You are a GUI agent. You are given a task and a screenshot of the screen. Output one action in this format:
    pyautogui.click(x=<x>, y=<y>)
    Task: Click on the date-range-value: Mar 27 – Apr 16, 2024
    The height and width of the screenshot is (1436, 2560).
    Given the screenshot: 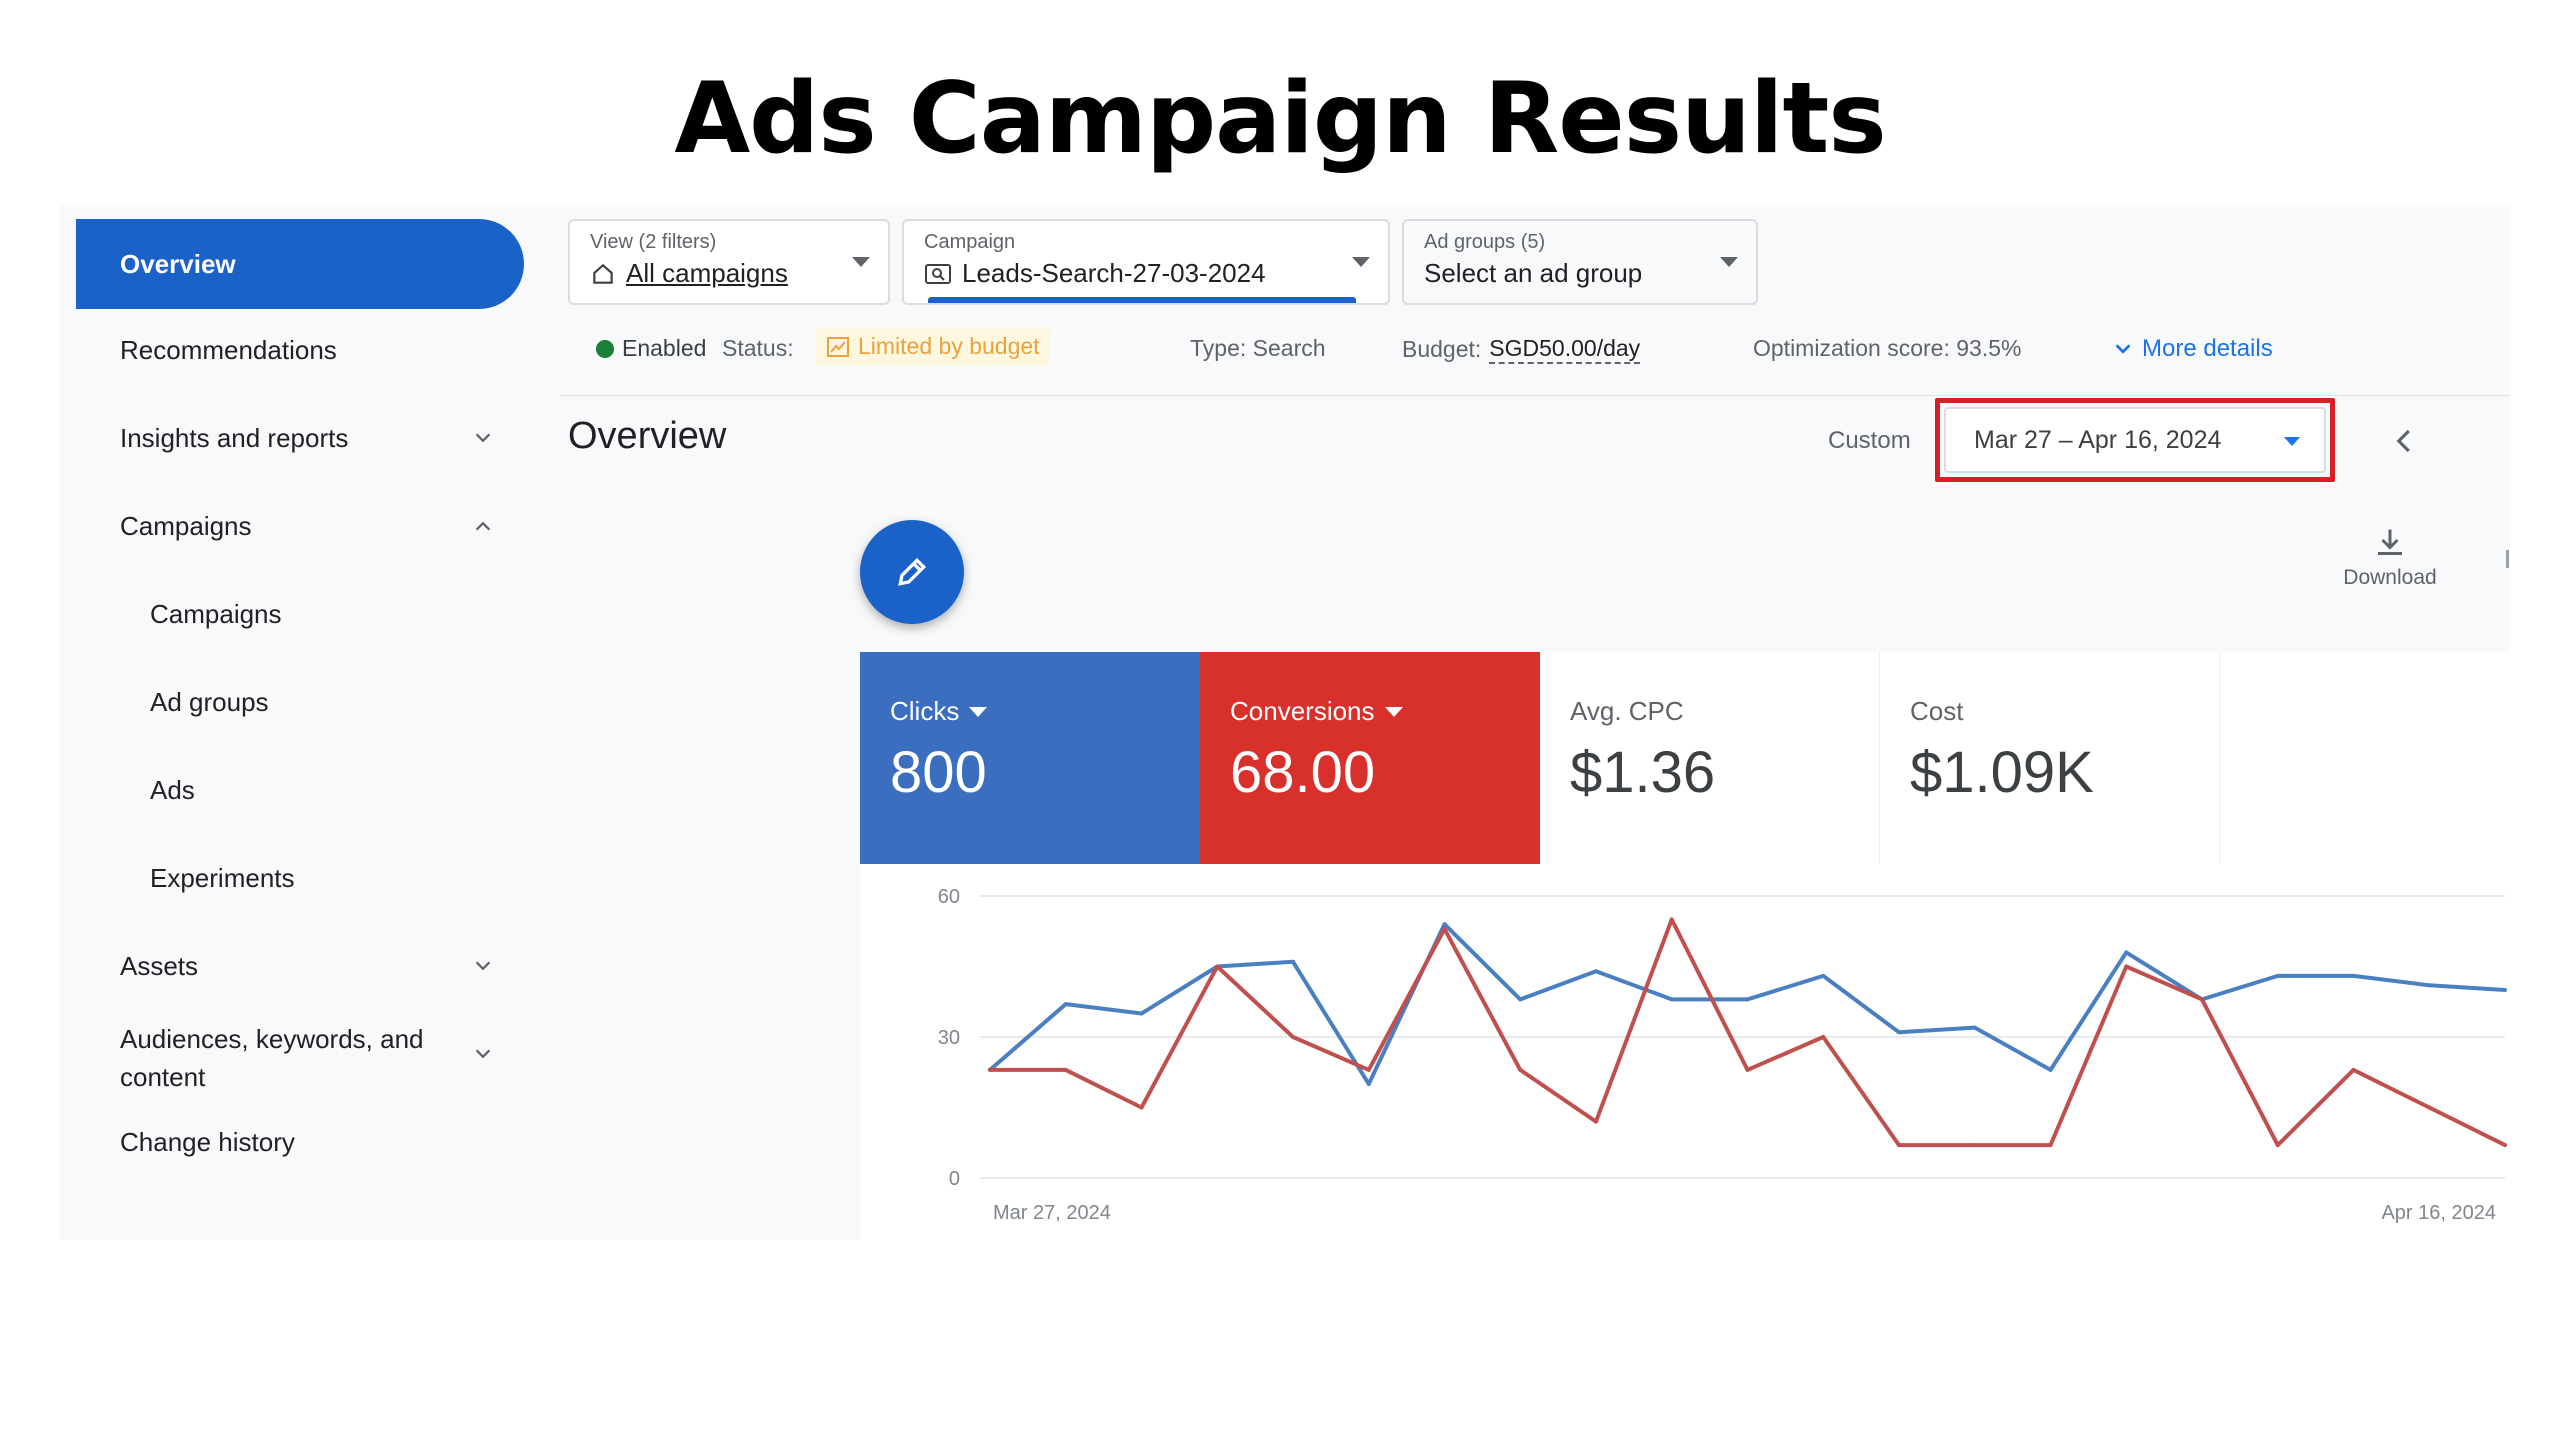 What is the action you would take?
    pyautogui.click(x=2098, y=439)
    